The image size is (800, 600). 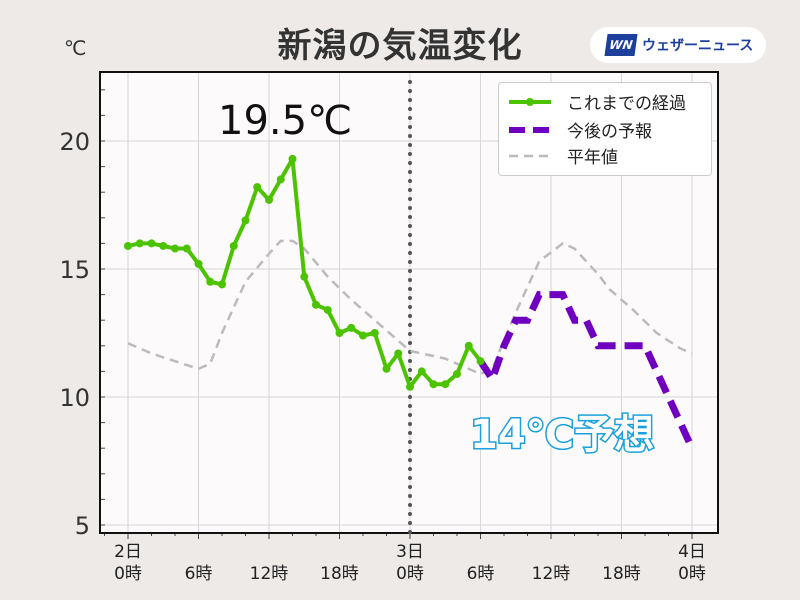 I want to click on x-tick-label: 2日, so click(x=128, y=552).